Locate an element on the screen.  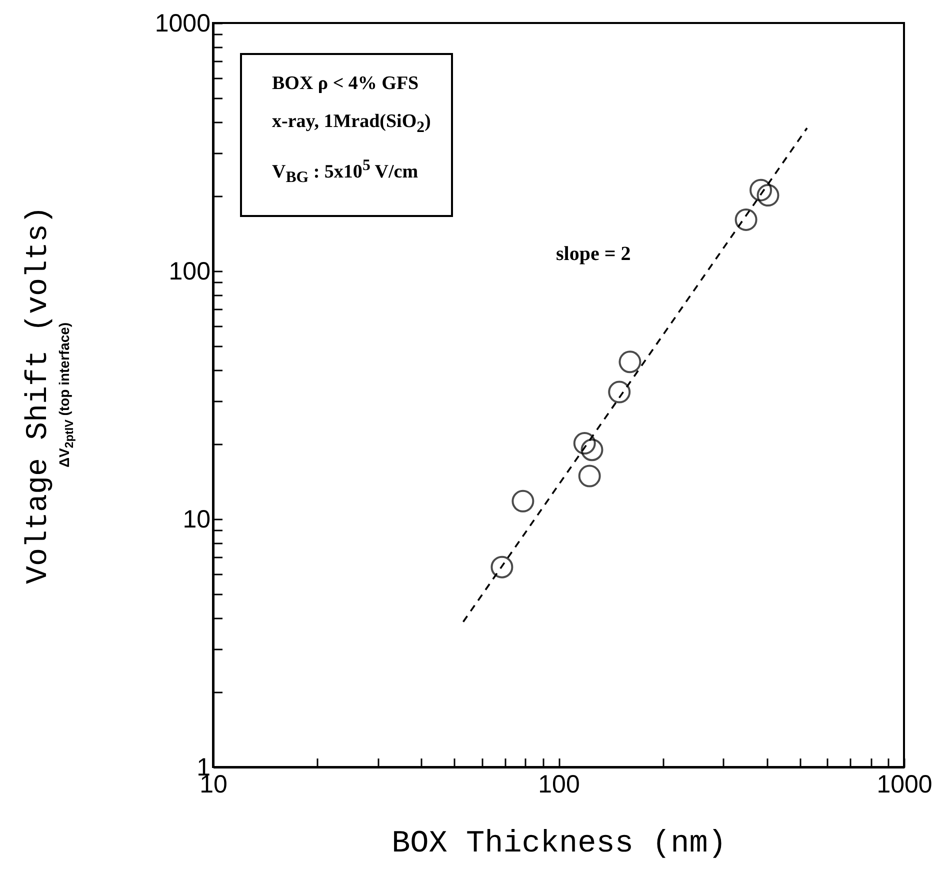
annotation: slope = 2 is located at coordinates (593, 254).